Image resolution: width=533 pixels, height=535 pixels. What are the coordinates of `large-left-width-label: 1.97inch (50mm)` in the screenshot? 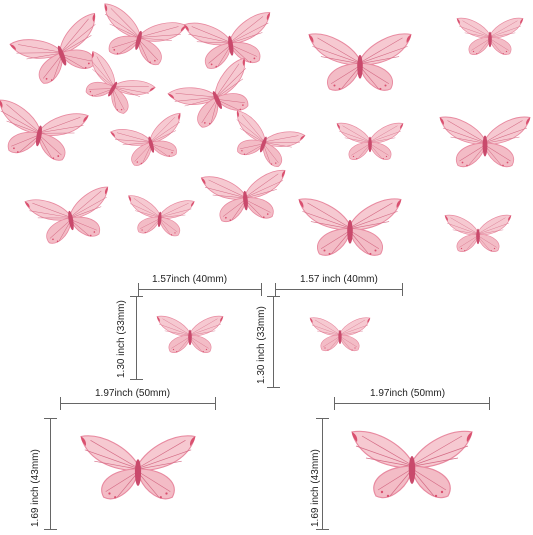 It's located at (133, 393).